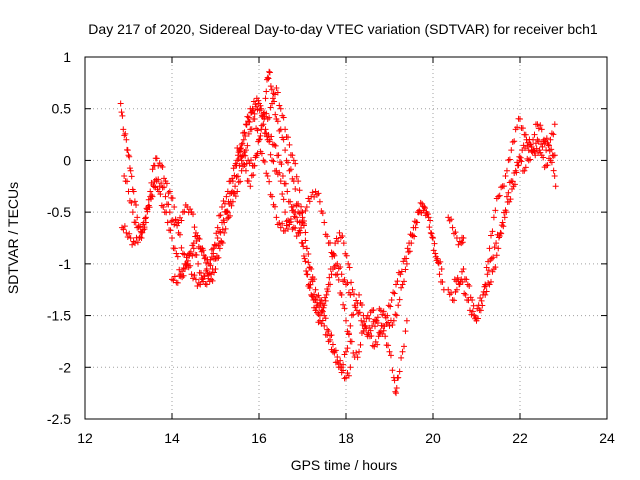  What do you see at coordinates (344, 465) in the screenshot?
I see `x-axis-label: GPS time / hours` at bounding box center [344, 465].